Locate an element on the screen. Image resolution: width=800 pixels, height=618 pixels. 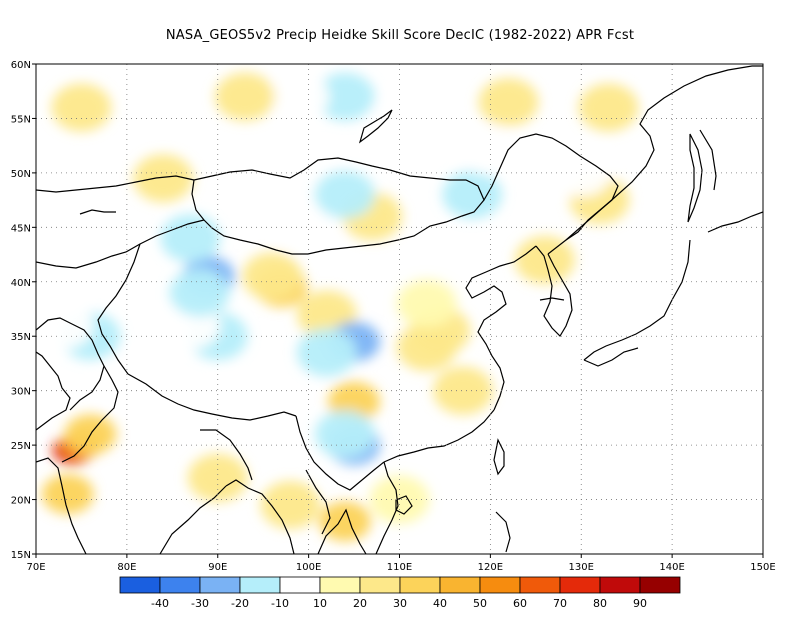
coastline-taiwan is located at coordinates (499, 457).